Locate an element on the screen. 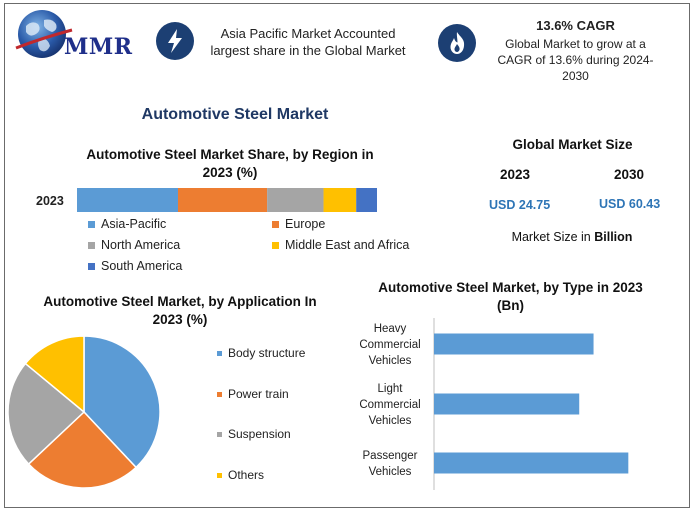 This screenshot has width=695, height=512. value-2023: USD 24.75 is located at coordinates (520, 205).